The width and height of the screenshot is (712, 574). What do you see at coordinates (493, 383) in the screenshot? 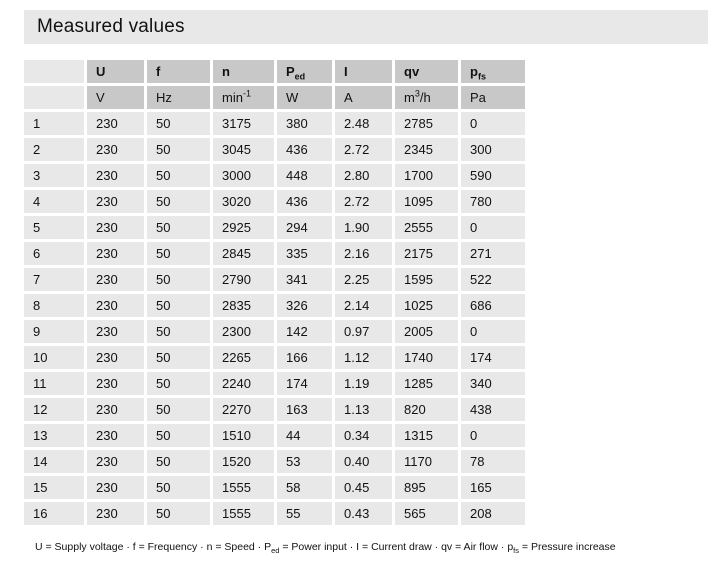
I see `value-cell: 340` at bounding box center [493, 383].